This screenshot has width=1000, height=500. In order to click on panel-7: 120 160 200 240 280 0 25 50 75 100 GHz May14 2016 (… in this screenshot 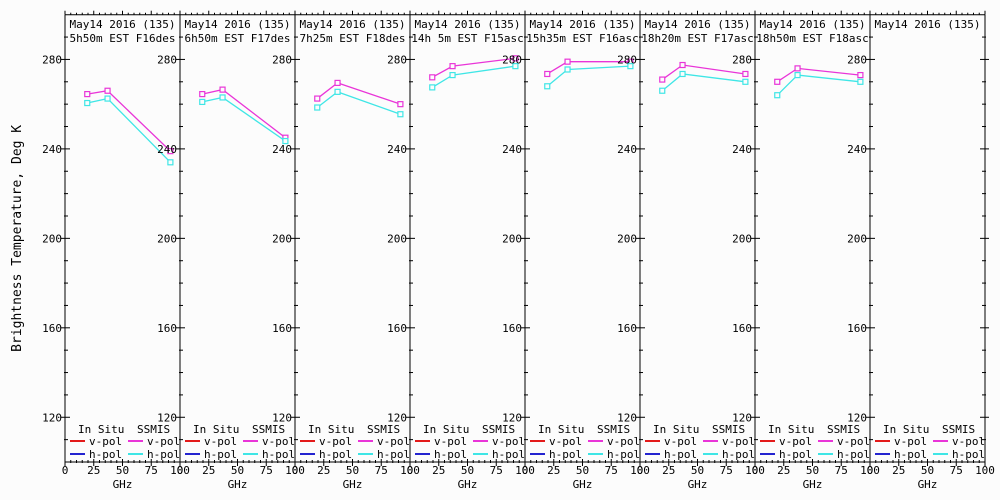, I will do `click(806, 250)`.